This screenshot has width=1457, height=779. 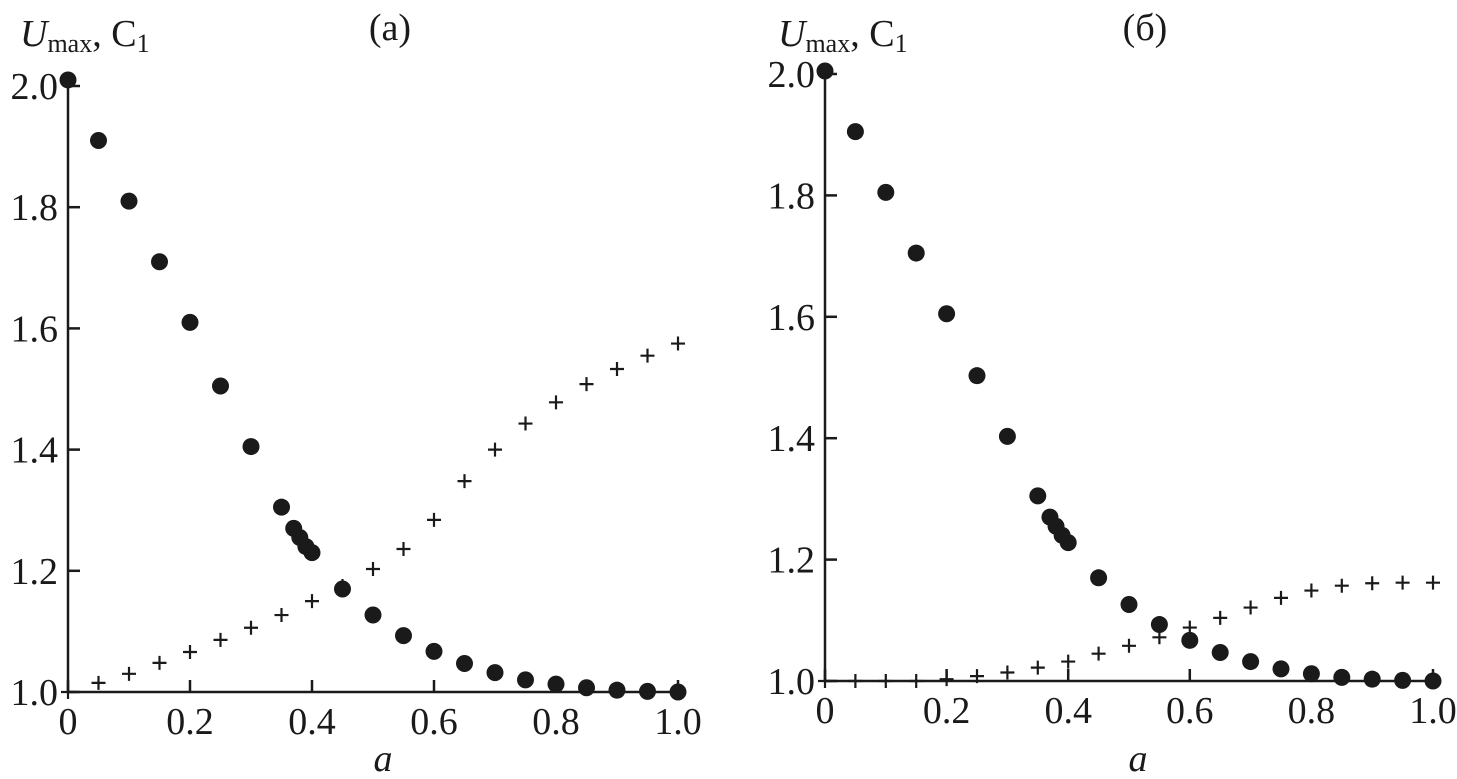 What do you see at coordinates (114, 34) in the screenshot?
I see `panel-a-ylabel-rest: , C` at bounding box center [114, 34].